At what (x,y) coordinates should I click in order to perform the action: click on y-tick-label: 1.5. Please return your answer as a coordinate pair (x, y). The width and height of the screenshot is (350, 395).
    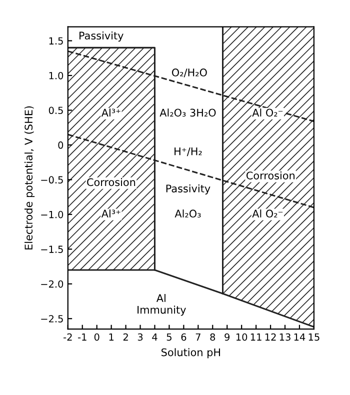
    Looking at the image, I should click on (56, 41).